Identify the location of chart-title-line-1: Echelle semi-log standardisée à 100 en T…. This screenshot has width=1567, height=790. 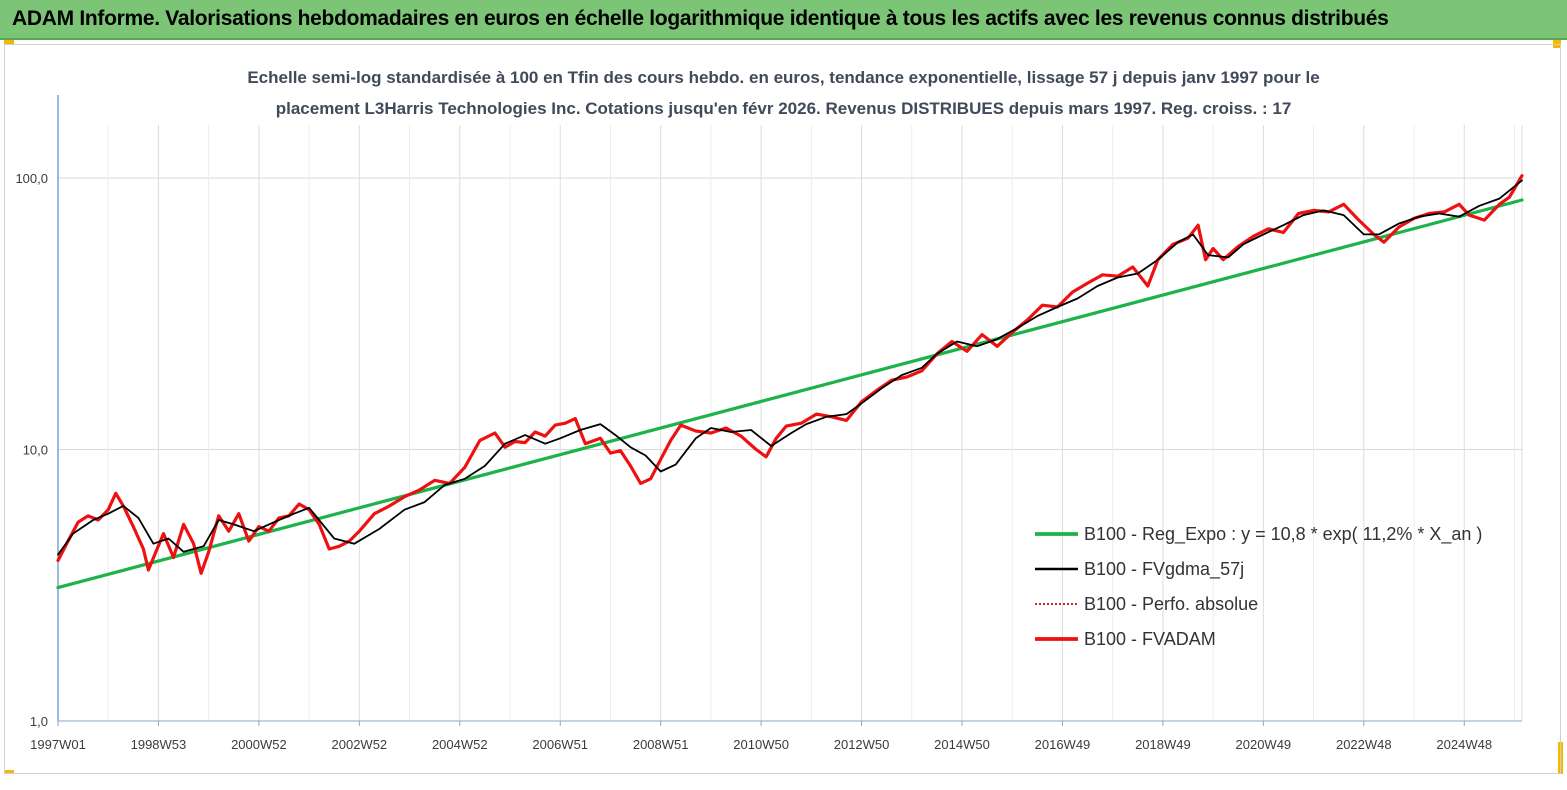
(783, 77).